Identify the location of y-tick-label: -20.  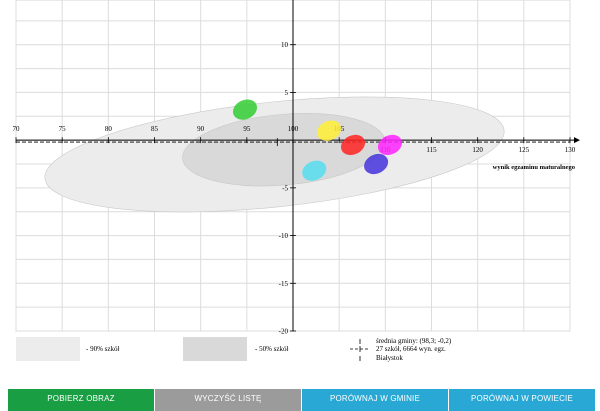
(284, 332).